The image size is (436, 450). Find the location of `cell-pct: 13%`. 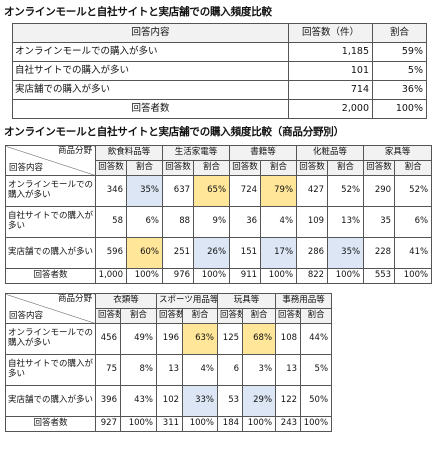

cell-pct: 13% is located at coordinates (346, 222).